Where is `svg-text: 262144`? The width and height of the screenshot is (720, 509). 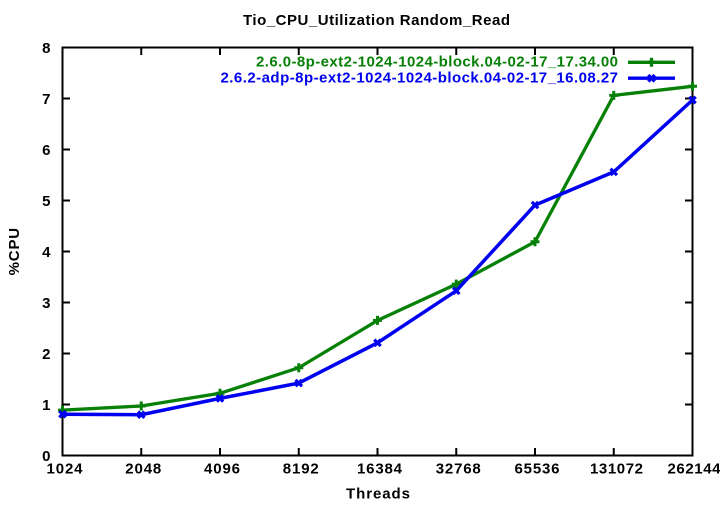
svg-text: 262144 is located at coordinates (694, 469).